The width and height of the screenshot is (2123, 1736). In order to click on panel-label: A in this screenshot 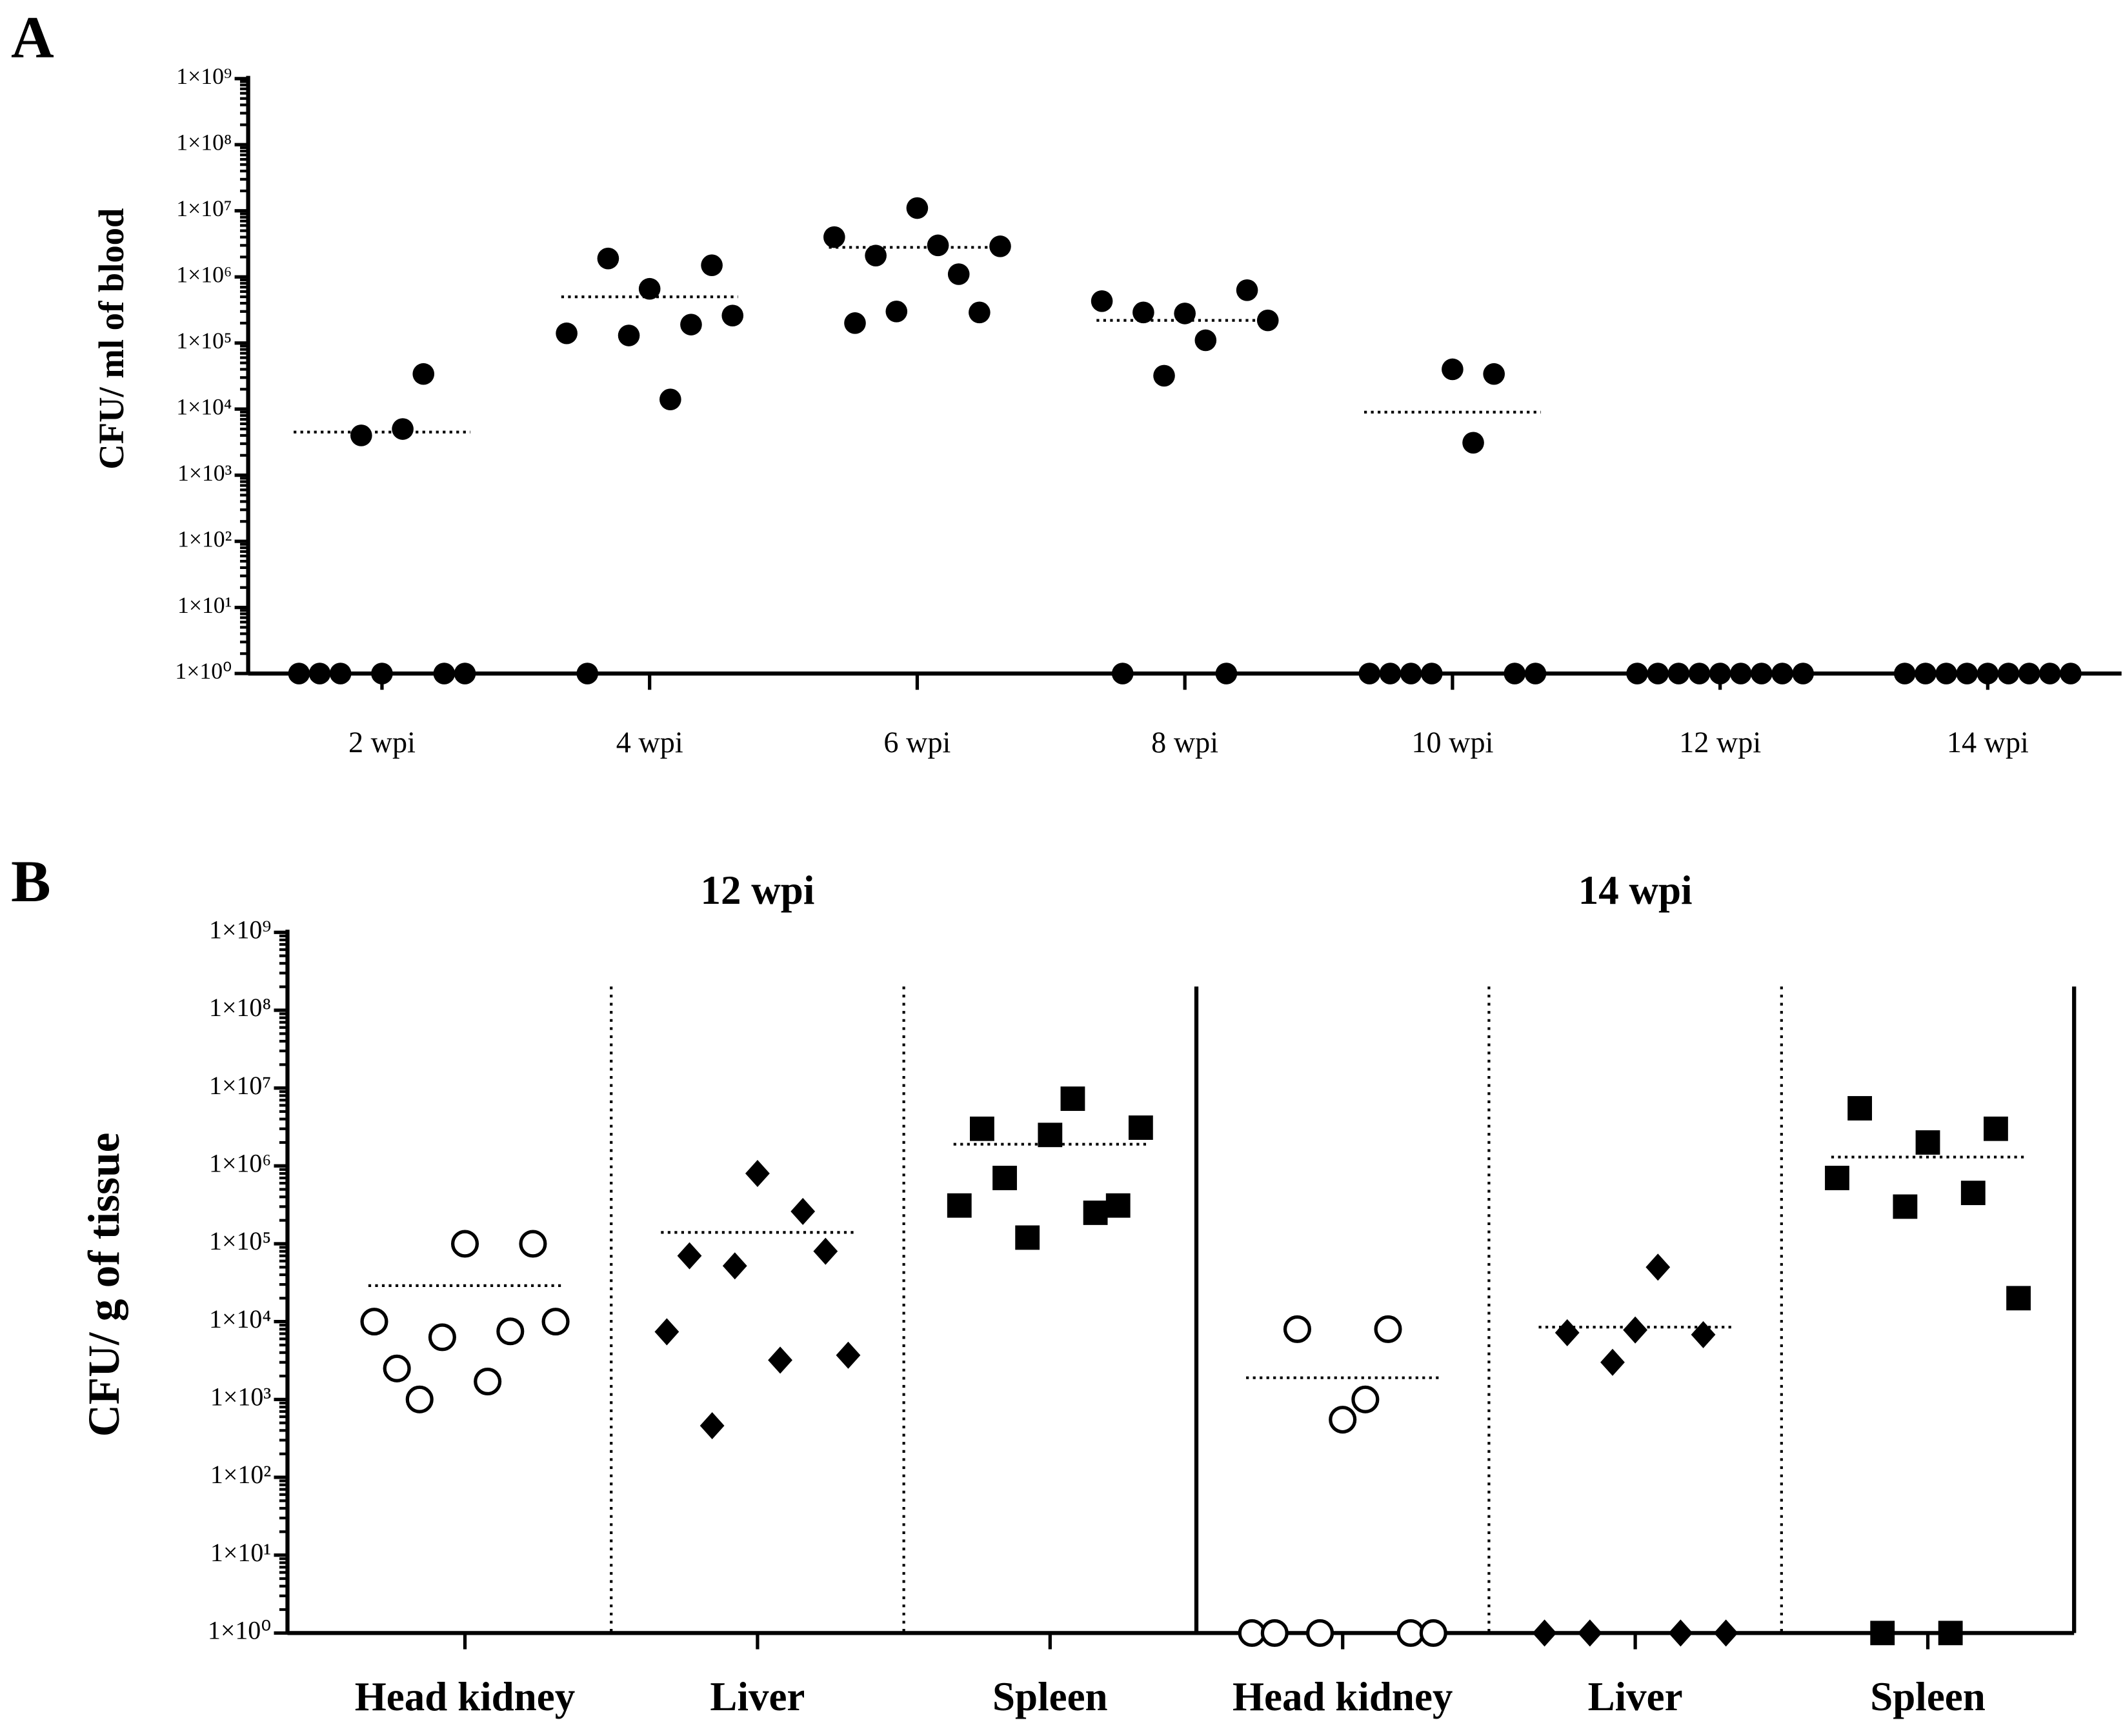, I will do `click(32, 37)`.